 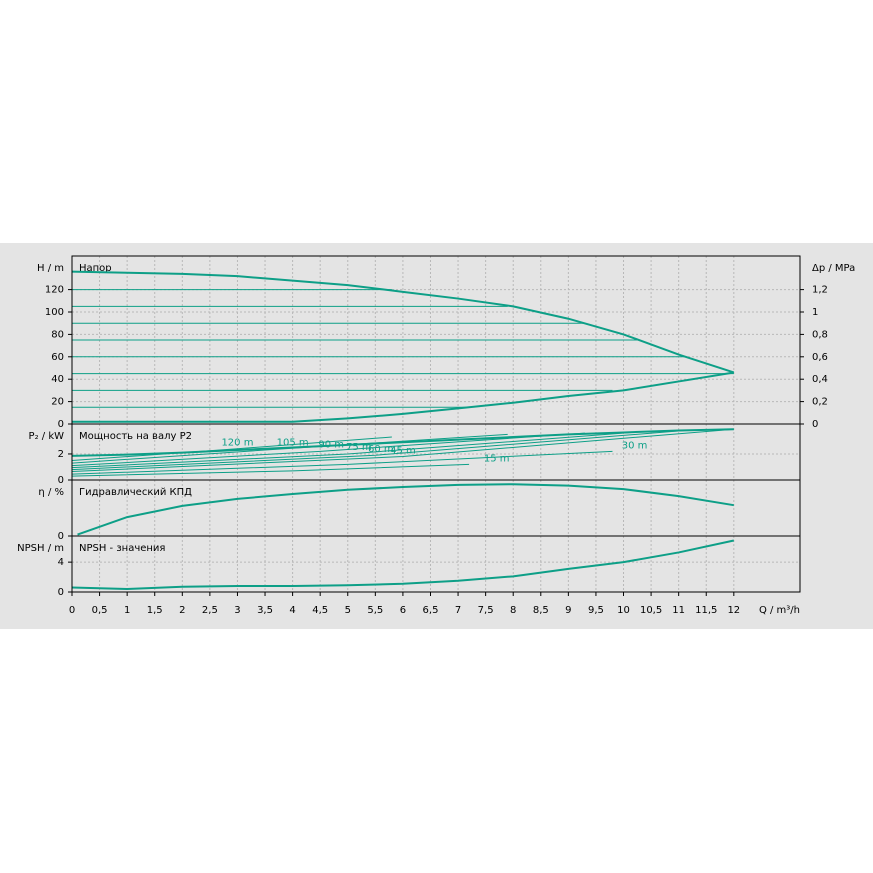 What do you see at coordinates (95, 268) in the screenshot?
I see `panel-title: Напор` at bounding box center [95, 268].